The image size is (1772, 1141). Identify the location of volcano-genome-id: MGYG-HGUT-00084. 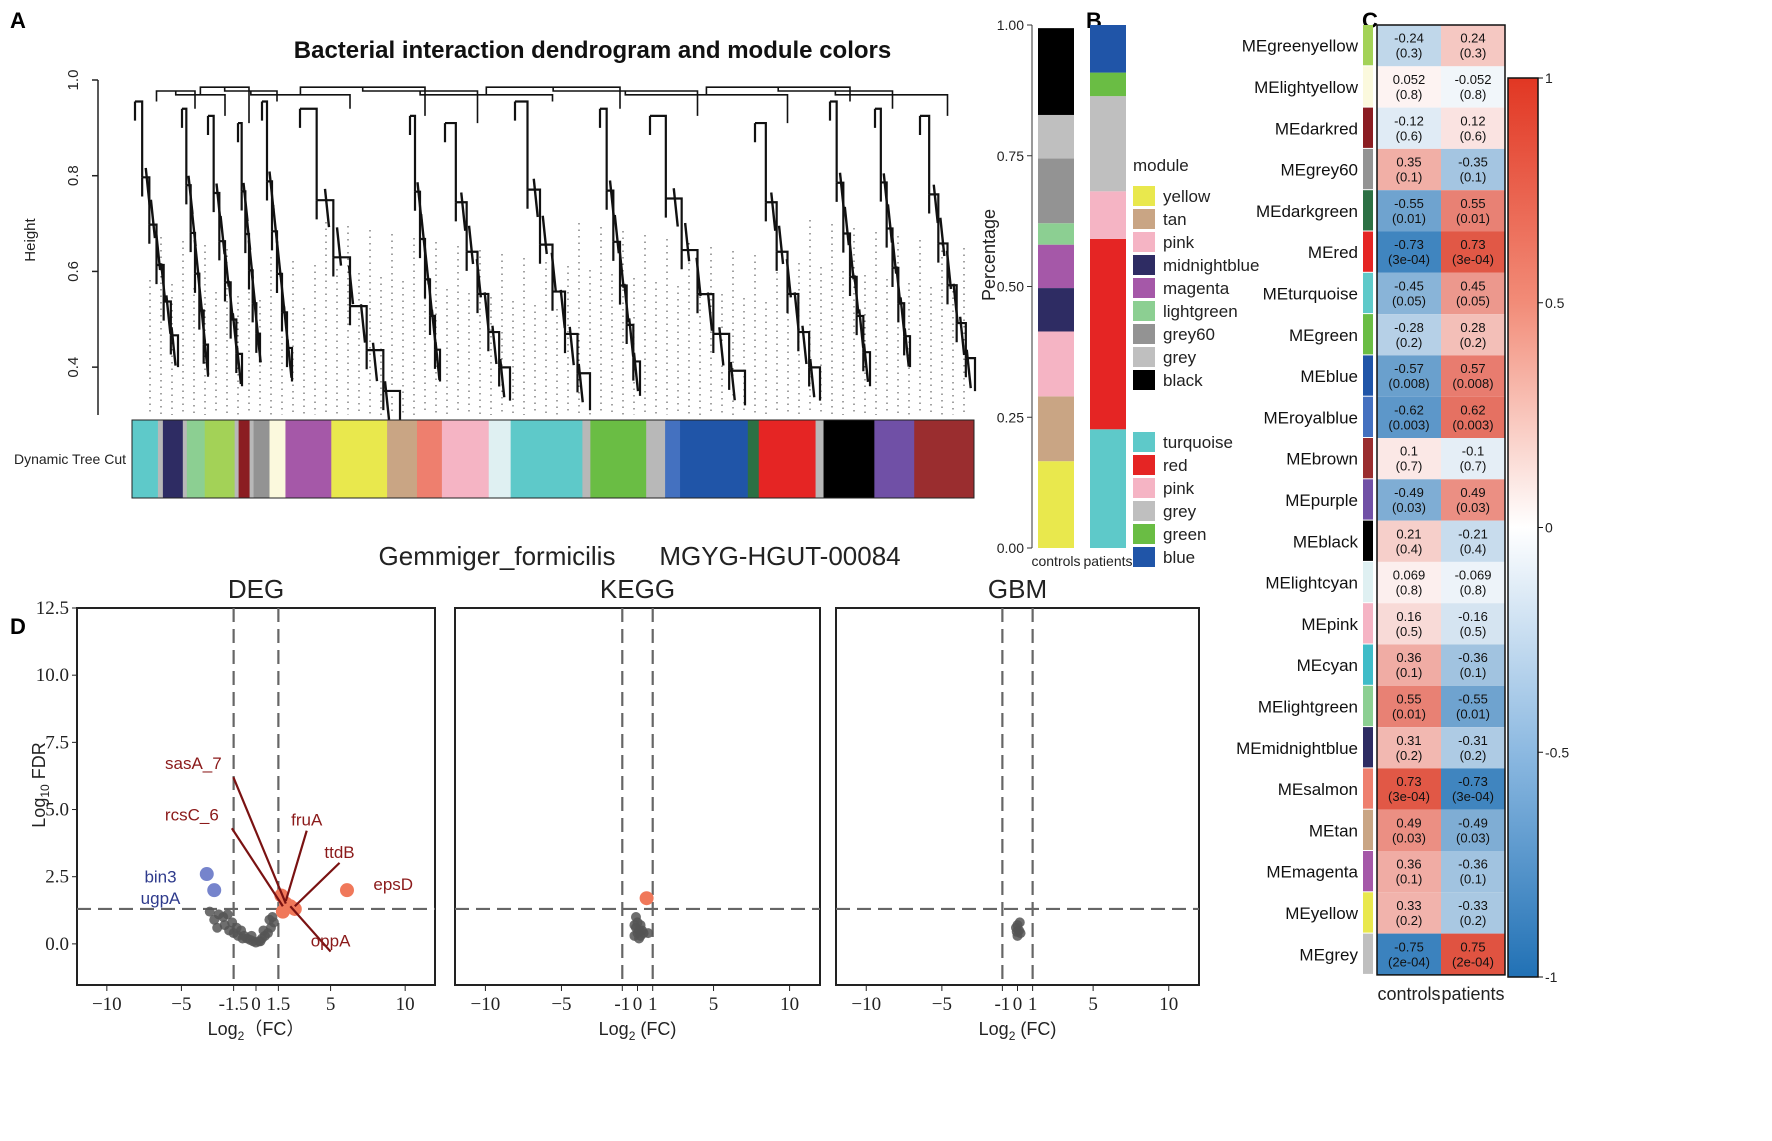
(779, 556).